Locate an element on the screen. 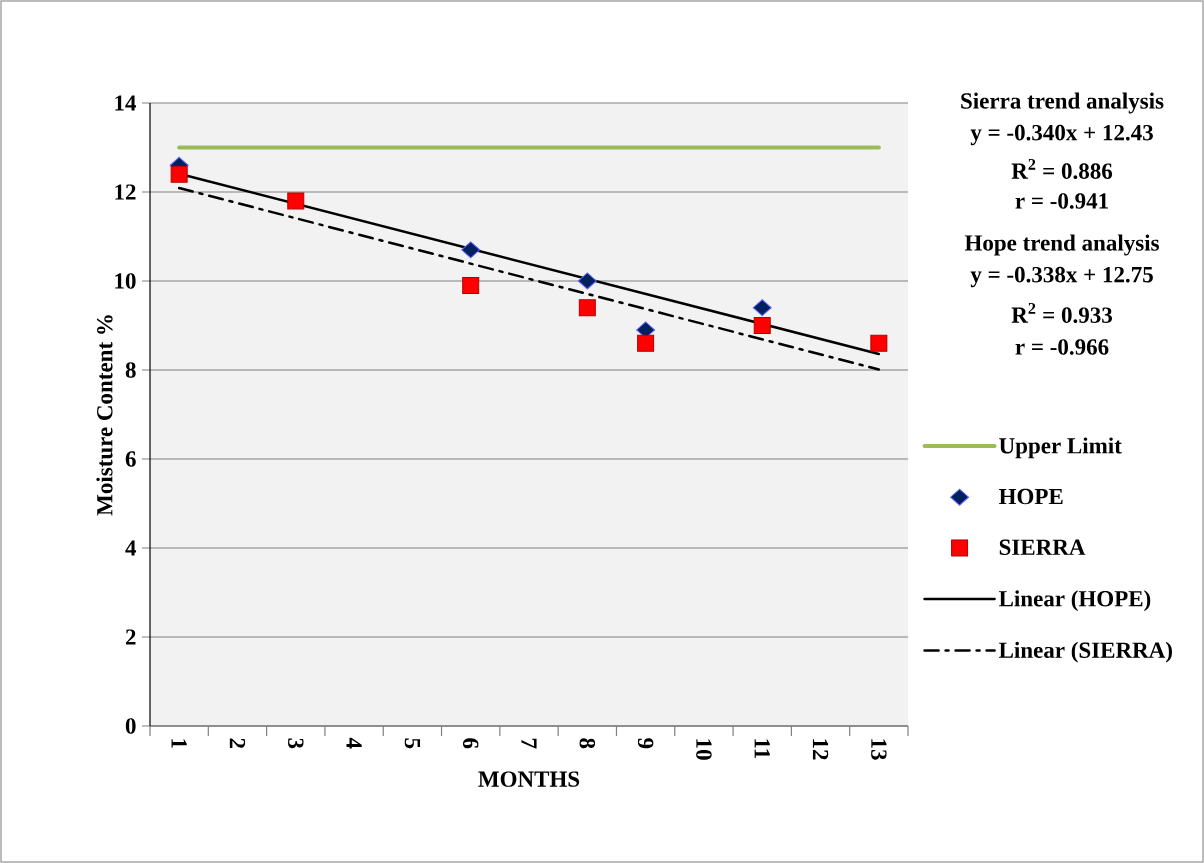 This screenshot has height=863, width=1204. x-tick-label: 10 is located at coordinates (704, 749).